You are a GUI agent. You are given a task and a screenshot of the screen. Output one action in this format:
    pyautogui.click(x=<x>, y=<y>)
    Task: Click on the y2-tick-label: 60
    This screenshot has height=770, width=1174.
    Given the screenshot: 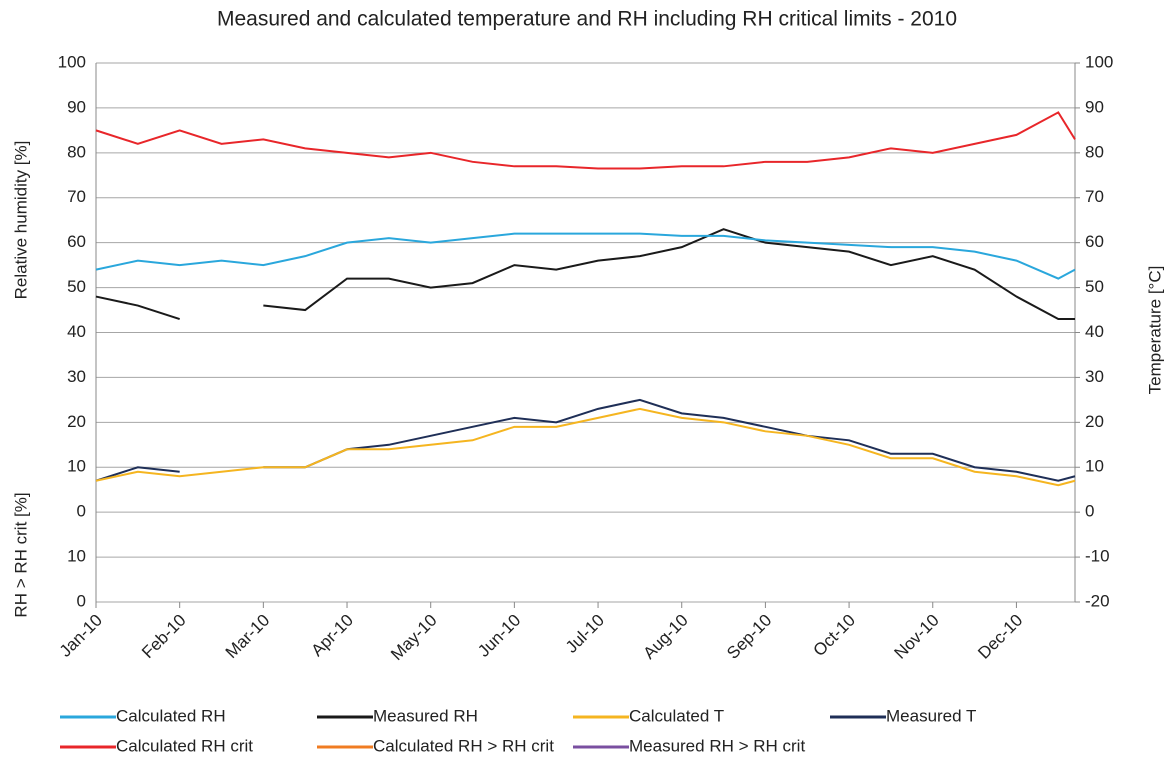 What is the action you would take?
    pyautogui.click(x=1094, y=241)
    